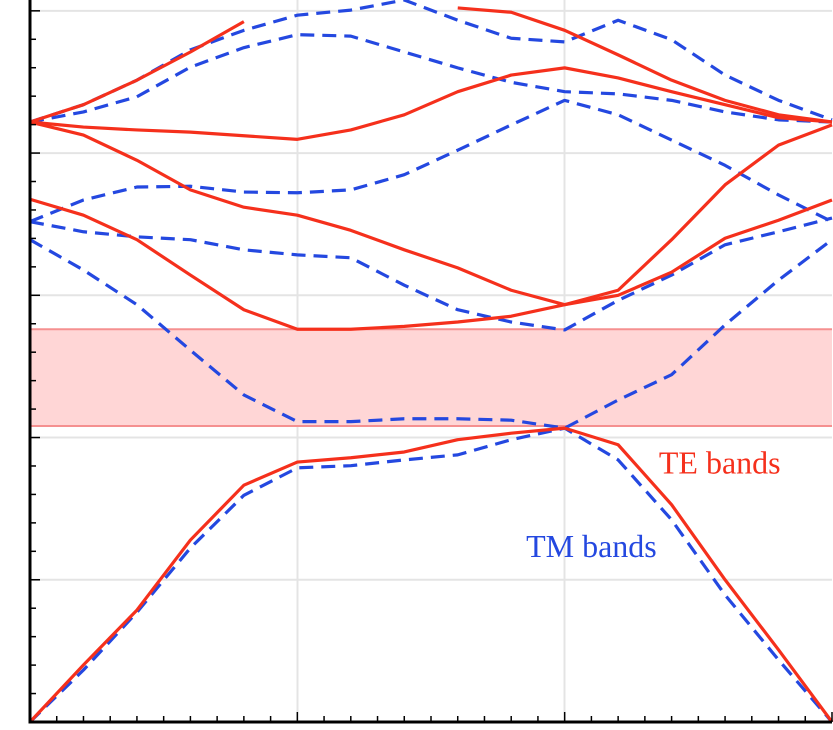 The height and width of the screenshot is (730, 833). I want to click on series-label: TM bands, so click(591, 546).